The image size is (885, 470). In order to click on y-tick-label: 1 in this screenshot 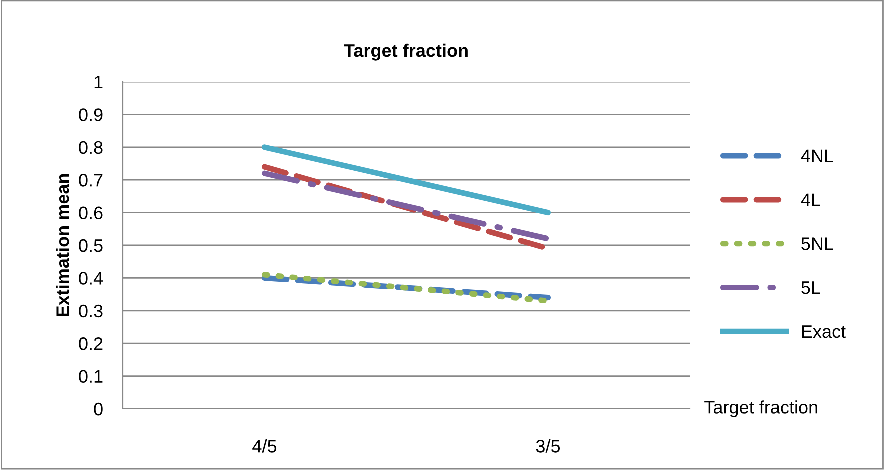, I will do `click(98, 82)`.